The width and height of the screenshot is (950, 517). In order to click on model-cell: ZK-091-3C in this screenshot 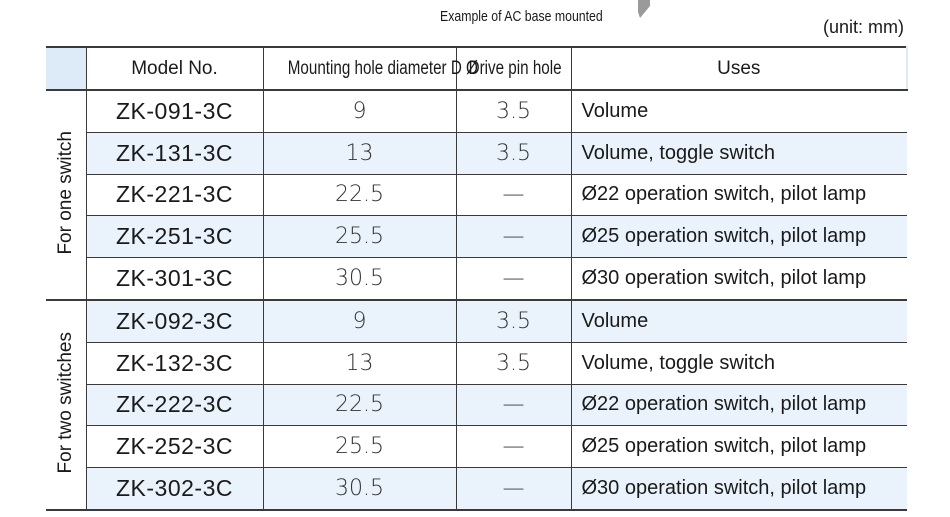, I will do `click(174, 111)`.